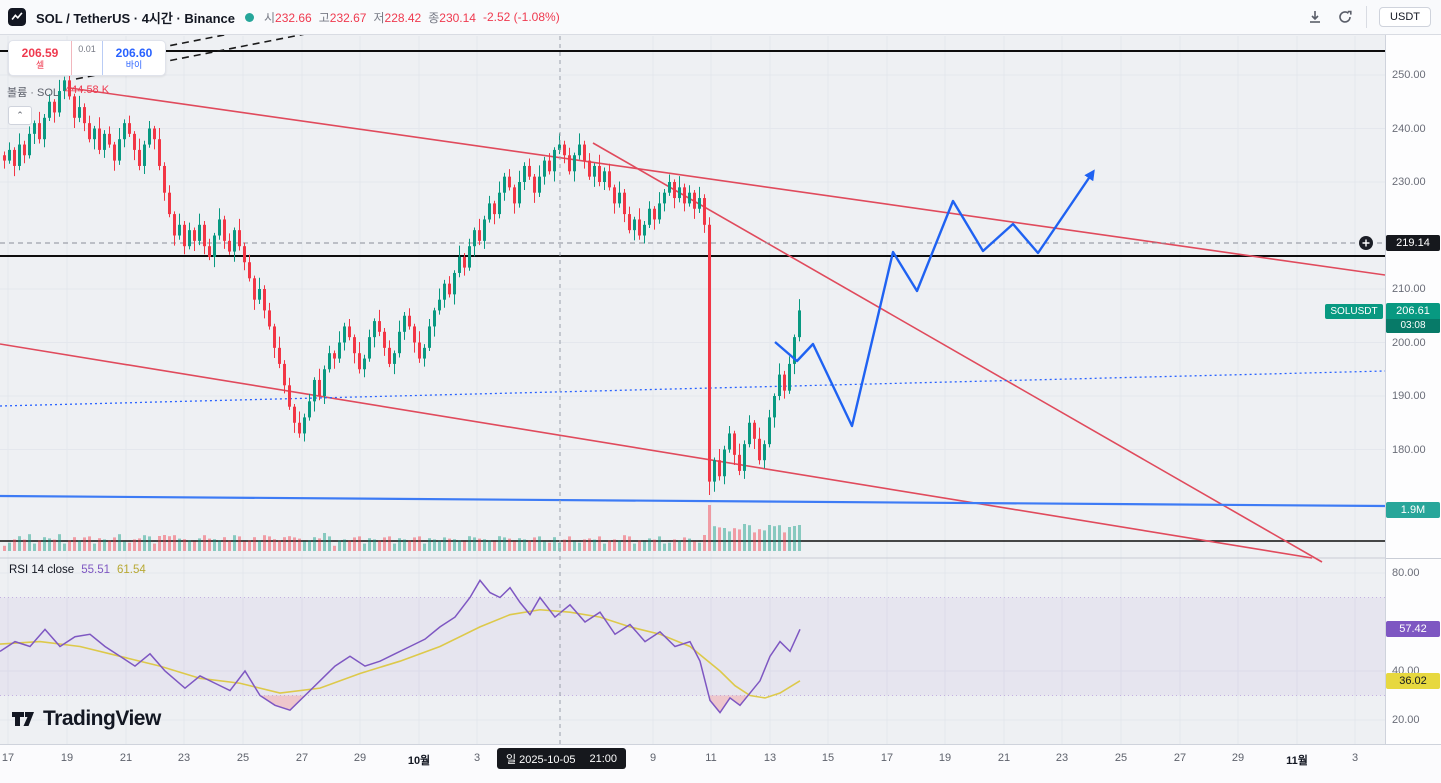  I want to click on refresh-icon, so click(1345, 17).